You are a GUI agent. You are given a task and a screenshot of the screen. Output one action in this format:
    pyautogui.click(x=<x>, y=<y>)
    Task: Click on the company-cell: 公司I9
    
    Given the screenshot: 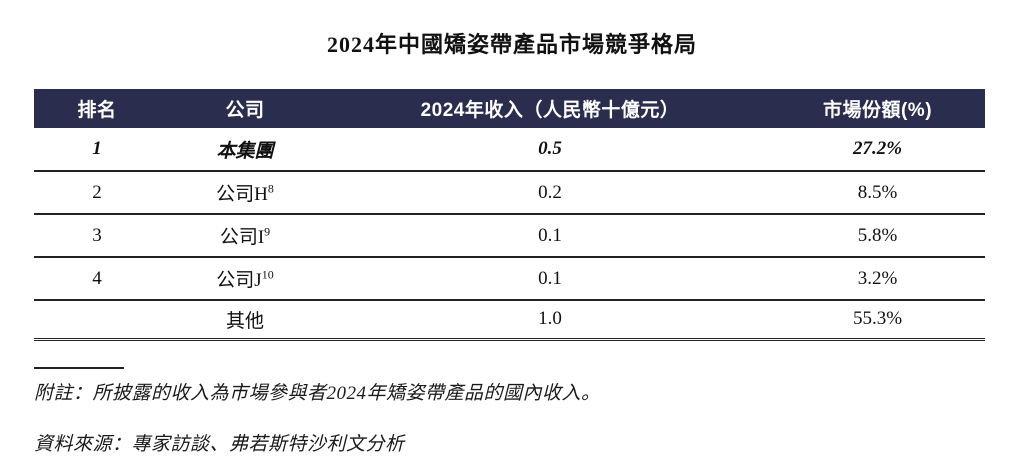 What is the action you would take?
    pyautogui.click(x=245, y=236)
    